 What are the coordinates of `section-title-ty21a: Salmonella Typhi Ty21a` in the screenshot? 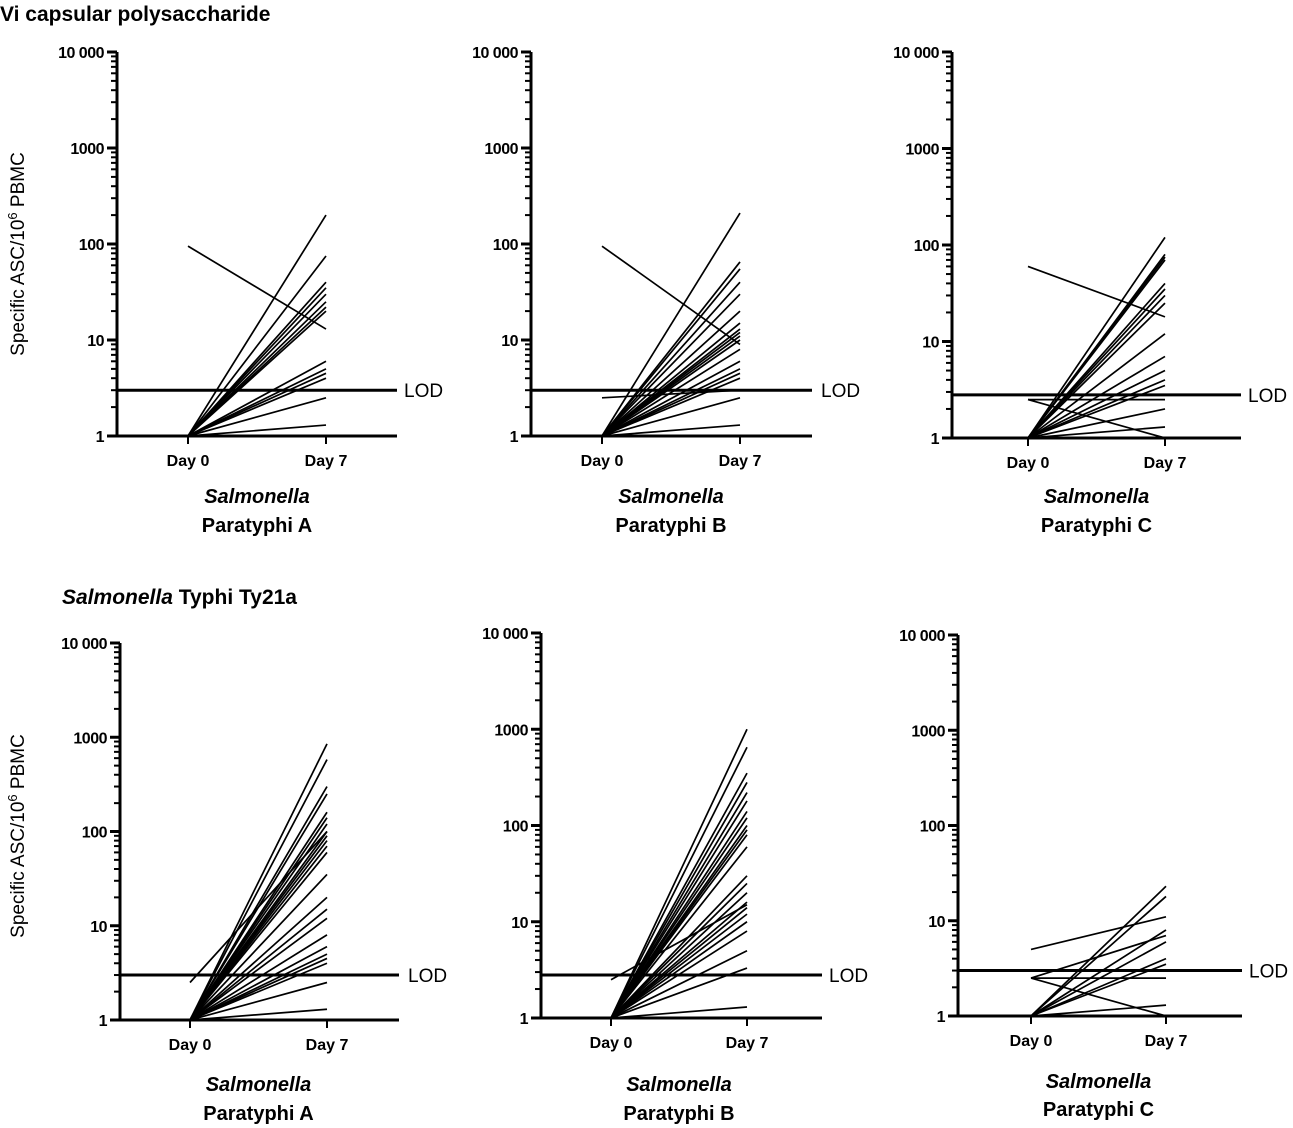 It's located at (179, 597).